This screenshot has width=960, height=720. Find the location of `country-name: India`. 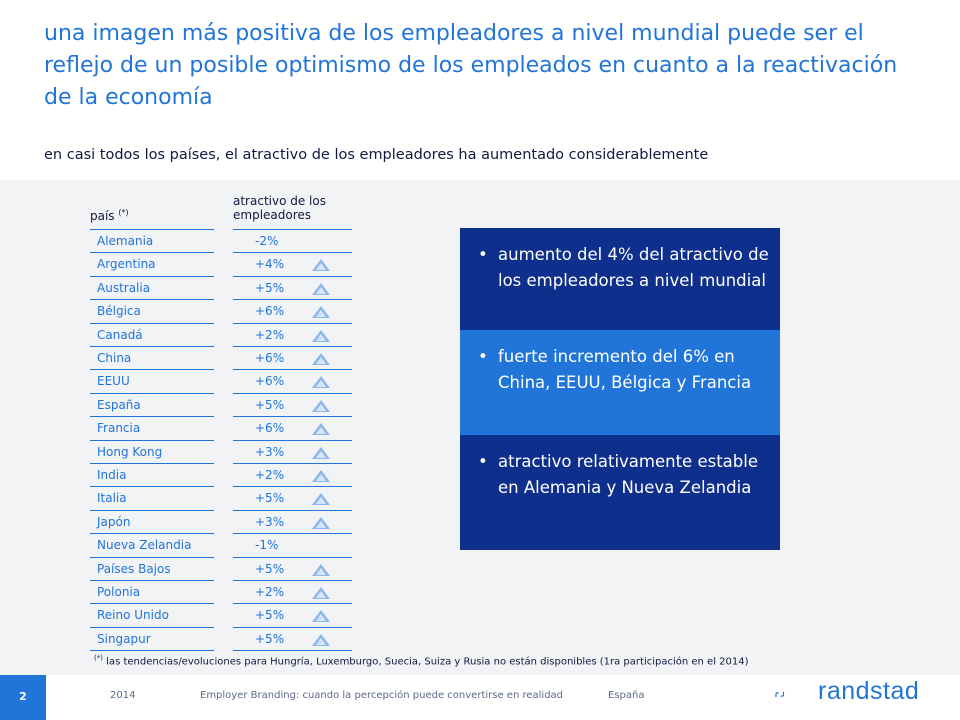

country-name: India is located at coordinates (112, 475).